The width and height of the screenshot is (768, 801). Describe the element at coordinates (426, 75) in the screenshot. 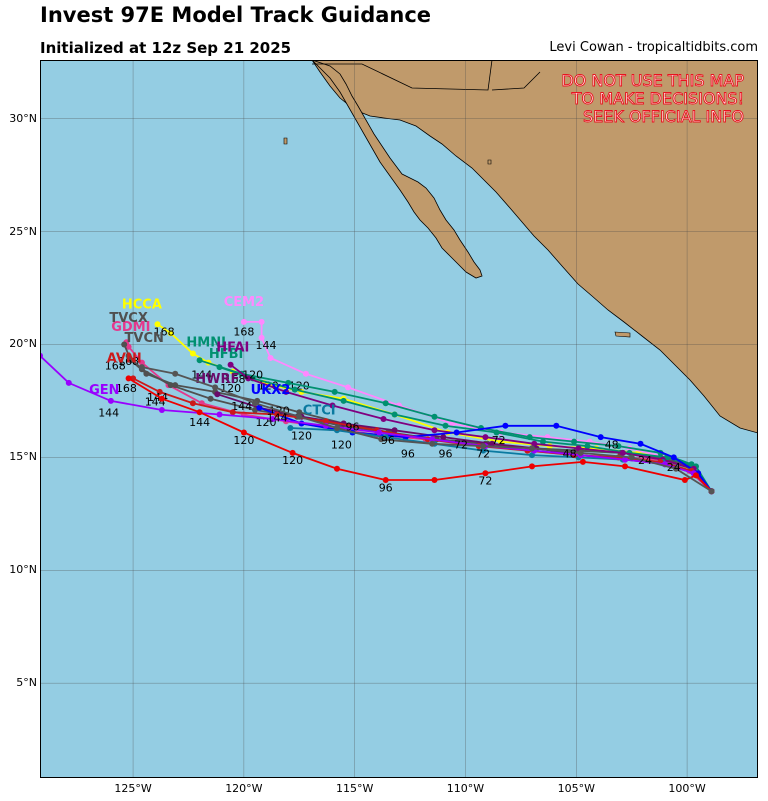

I see `us-border` at that location.